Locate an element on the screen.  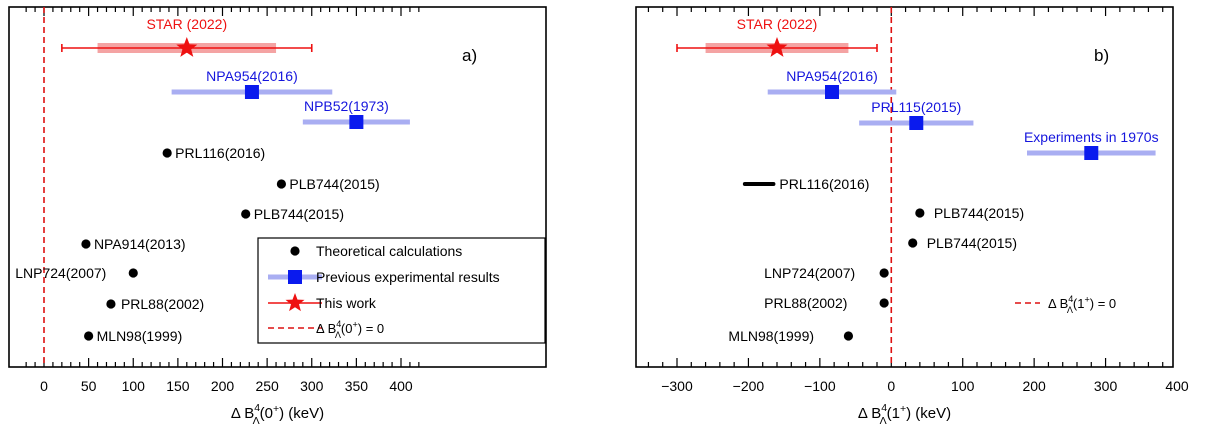
legend-box is located at coordinates (401, 290).